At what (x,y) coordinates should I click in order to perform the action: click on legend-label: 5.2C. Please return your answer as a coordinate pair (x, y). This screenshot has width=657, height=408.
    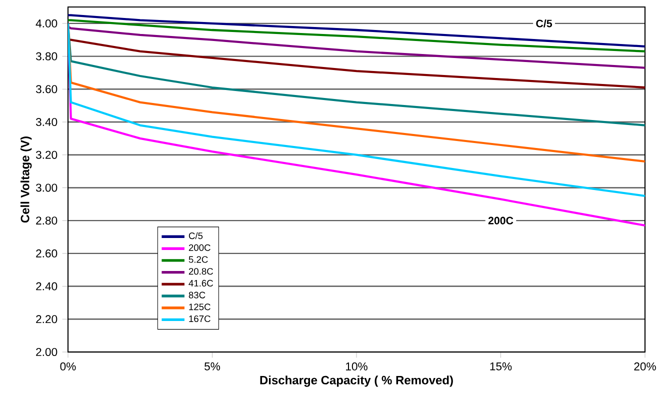
    Looking at the image, I should click on (198, 259).